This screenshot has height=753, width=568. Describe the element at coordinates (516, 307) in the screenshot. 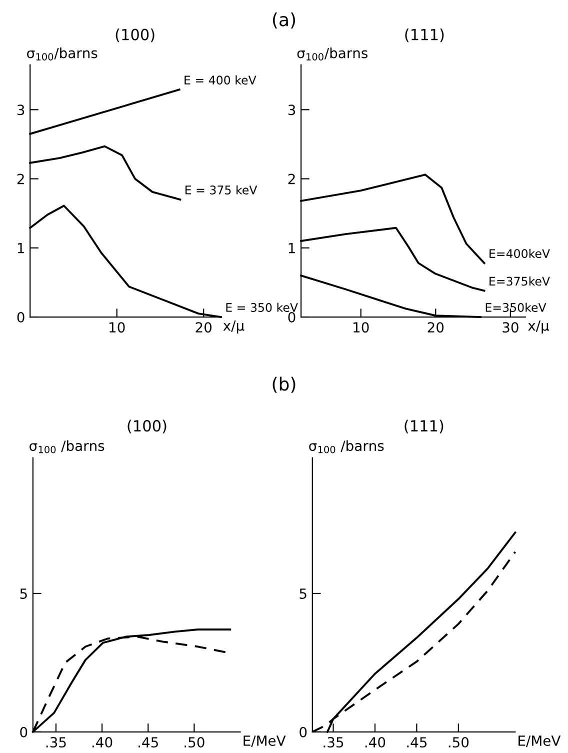

I see `series-label: E=350keV` at that location.